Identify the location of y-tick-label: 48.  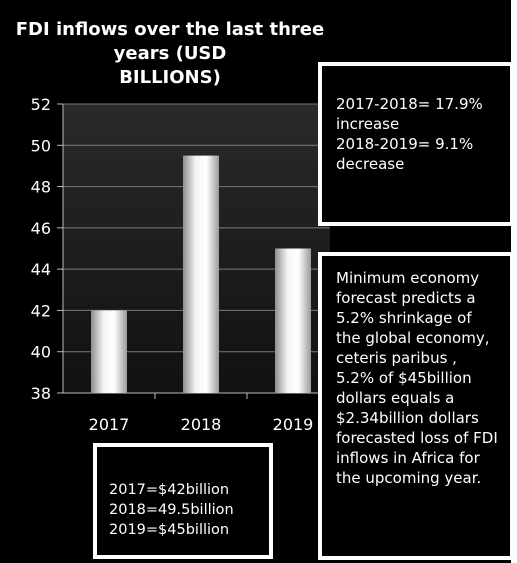
(41, 187).